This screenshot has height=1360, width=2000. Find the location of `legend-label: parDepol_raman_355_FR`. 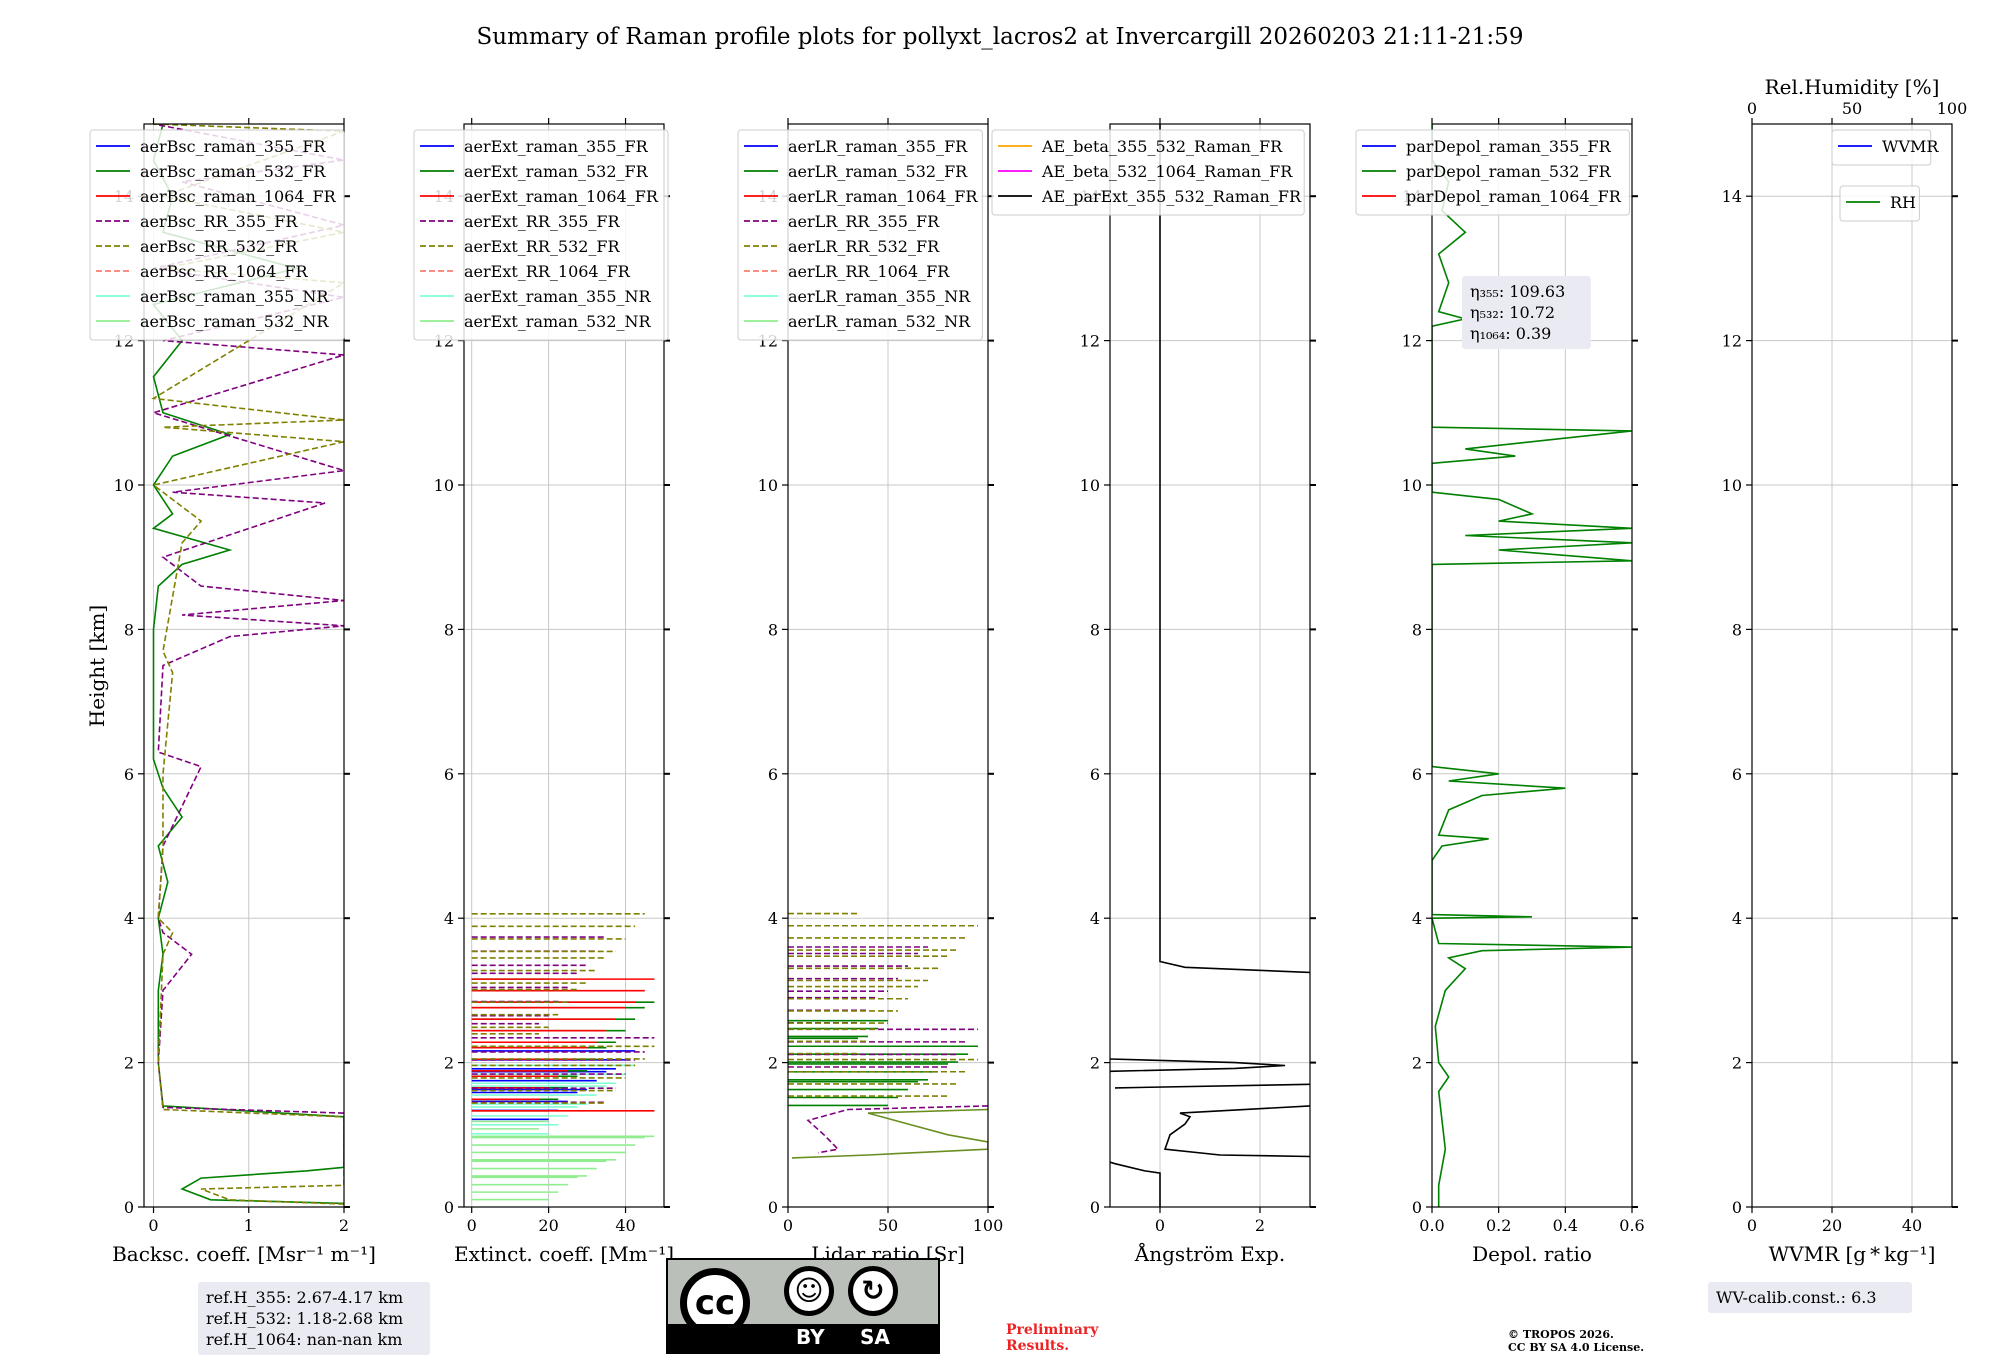

legend-label: parDepol_raman_355_FR is located at coordinates (1509, 146).